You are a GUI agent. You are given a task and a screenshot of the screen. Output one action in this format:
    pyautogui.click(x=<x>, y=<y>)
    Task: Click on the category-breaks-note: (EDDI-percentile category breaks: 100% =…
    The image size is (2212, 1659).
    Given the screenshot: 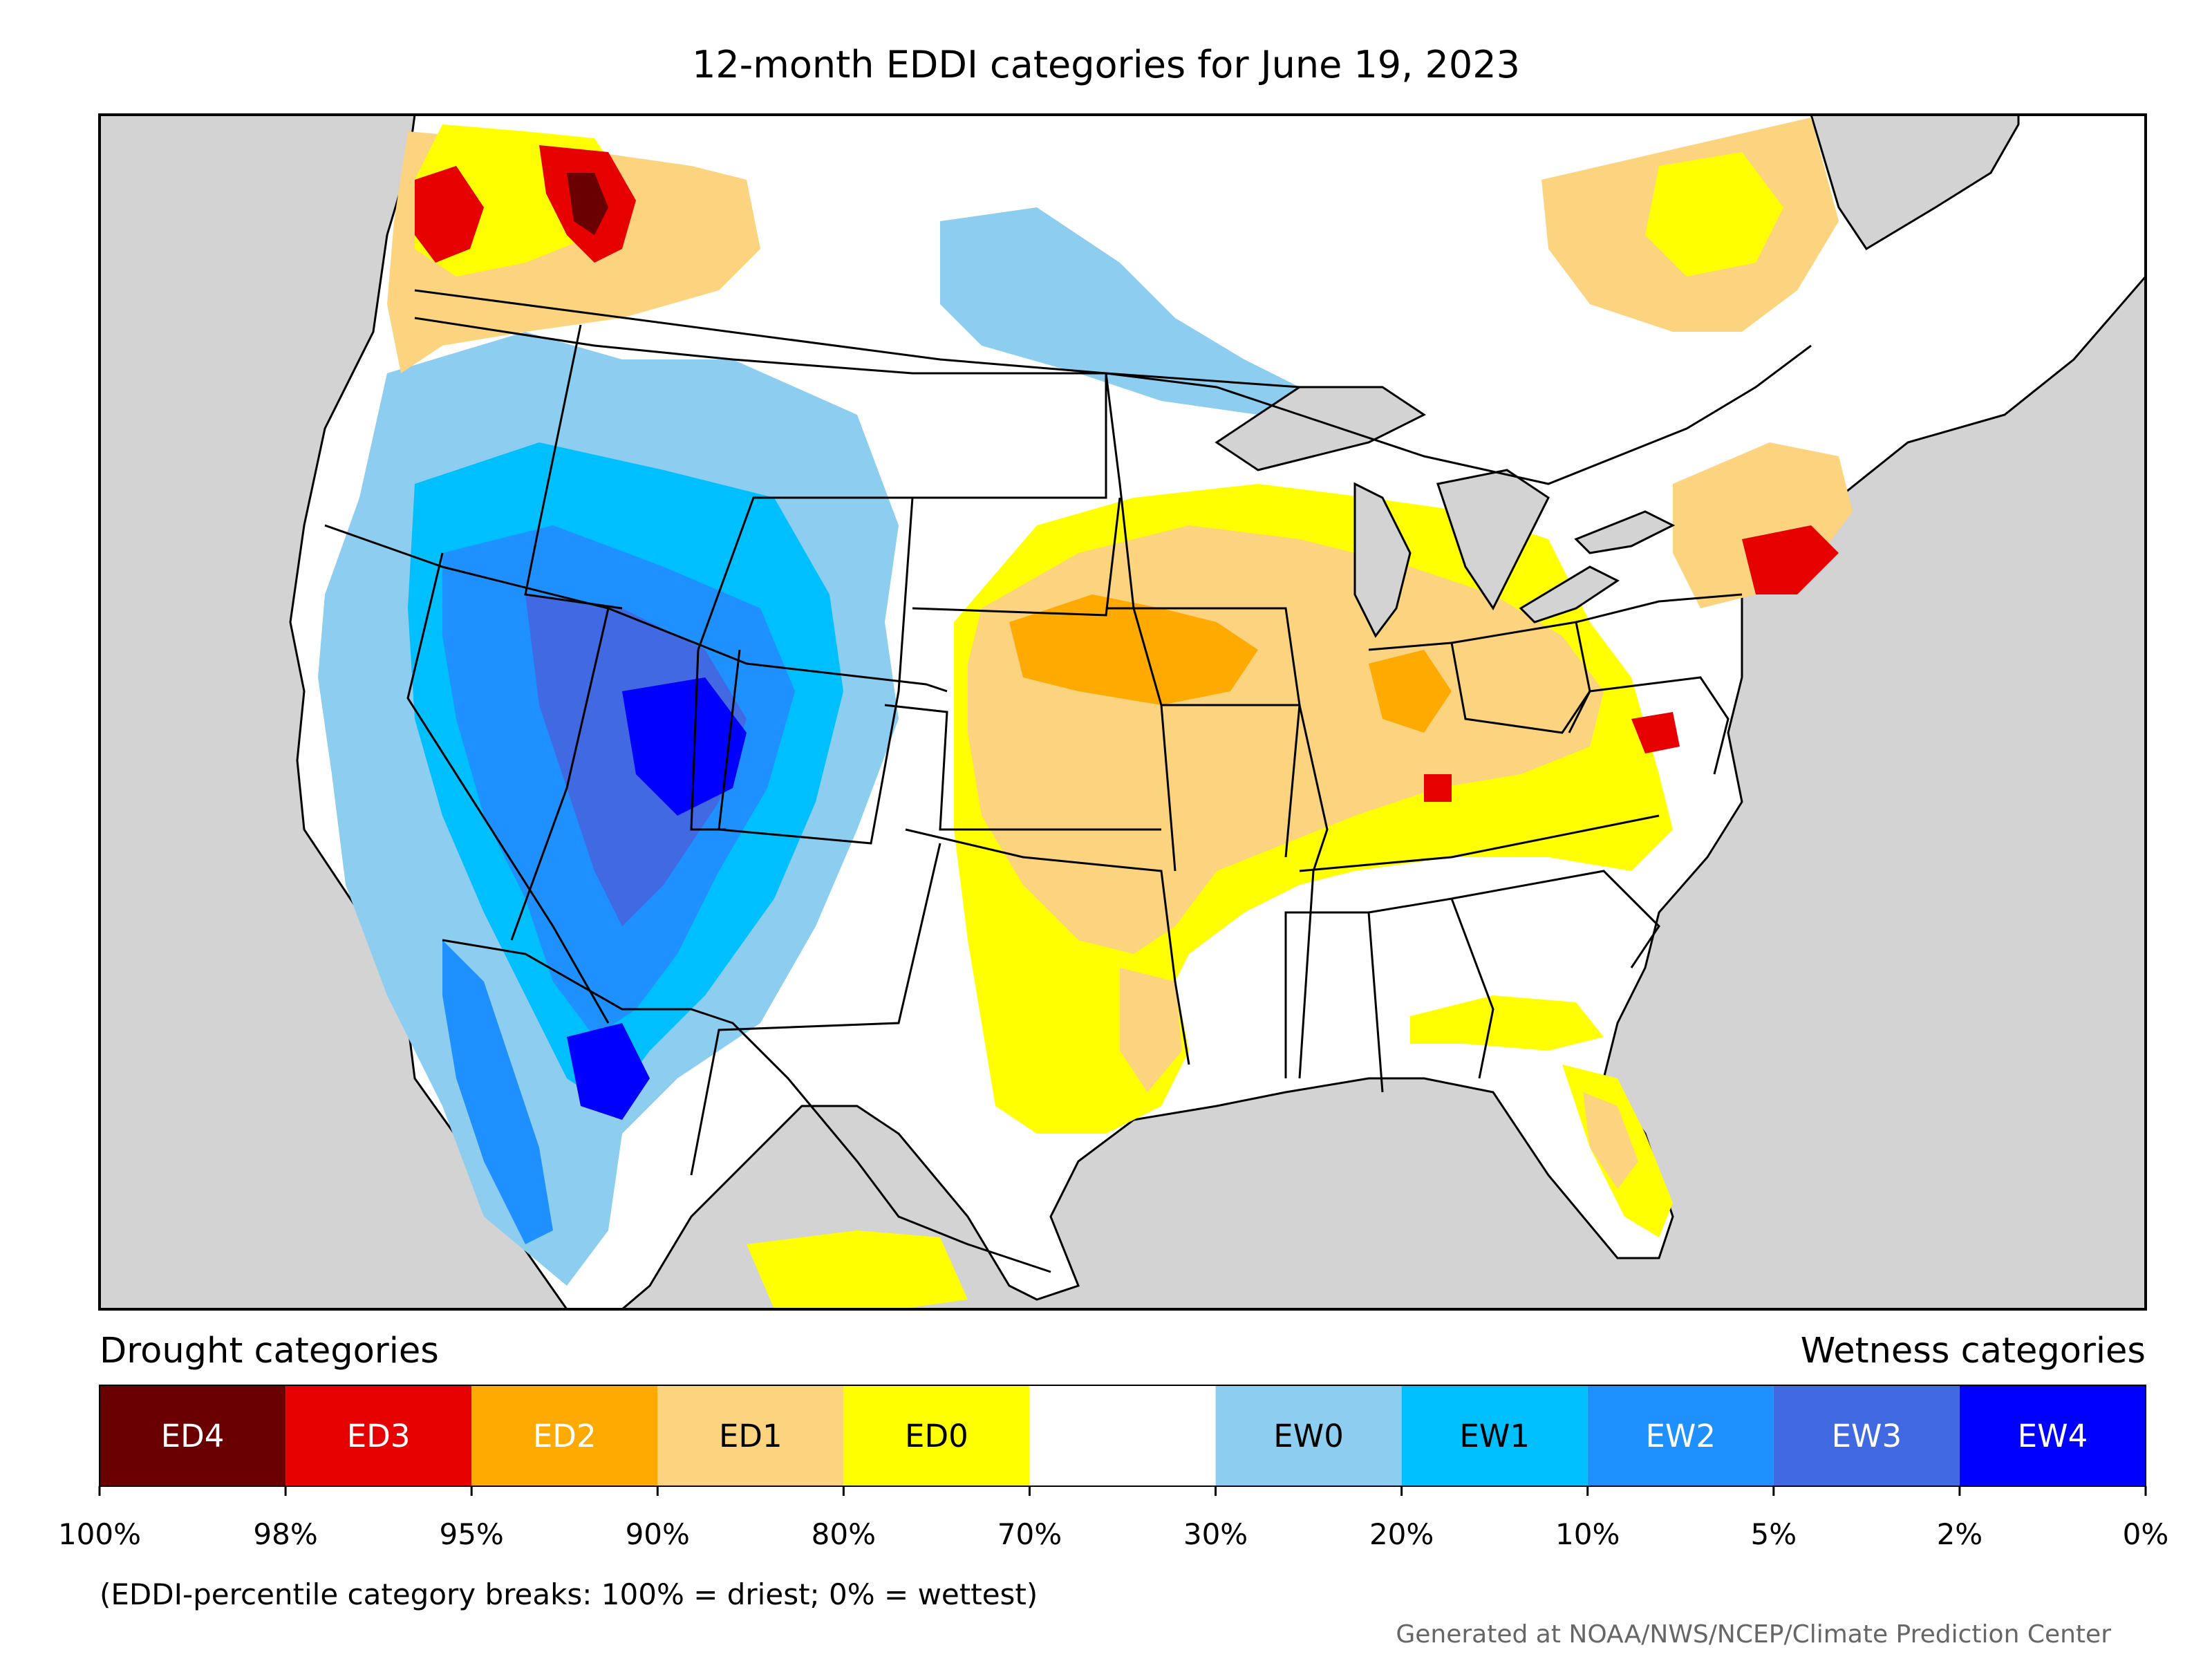 What is the action you would take?
    pyautogui.click(x=569, y=1594)
    